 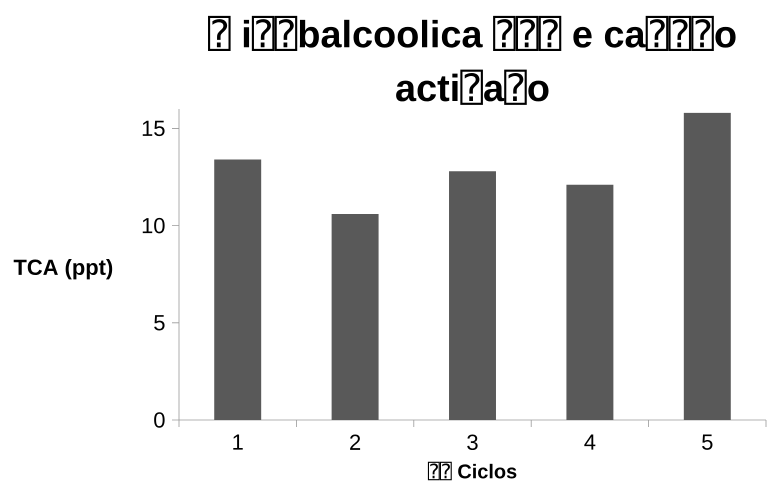 What do you see at coordinates (590, 442) in the screenshot?
I see `x-tick-label: 4` at bounding box center [590, 442].